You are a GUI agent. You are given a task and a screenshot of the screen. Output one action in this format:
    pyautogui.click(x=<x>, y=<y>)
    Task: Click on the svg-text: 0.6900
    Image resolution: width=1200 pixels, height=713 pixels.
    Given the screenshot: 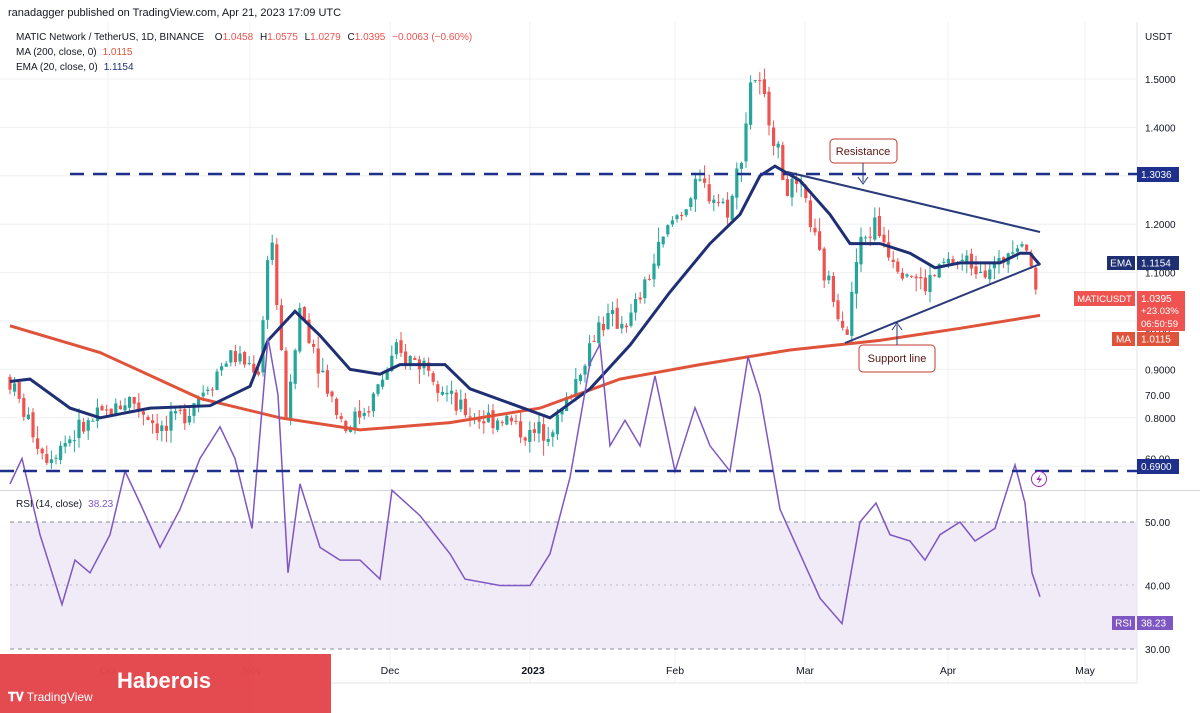 What is the action you would take?
    pyautogui.click(x=1156, y=467)
    